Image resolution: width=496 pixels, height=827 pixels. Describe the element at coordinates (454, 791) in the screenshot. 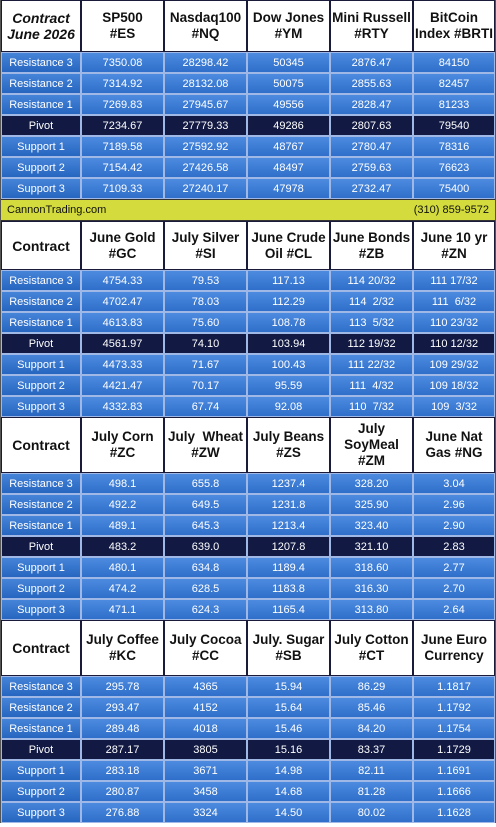

I see `value-cell: 1.1666` at that location.